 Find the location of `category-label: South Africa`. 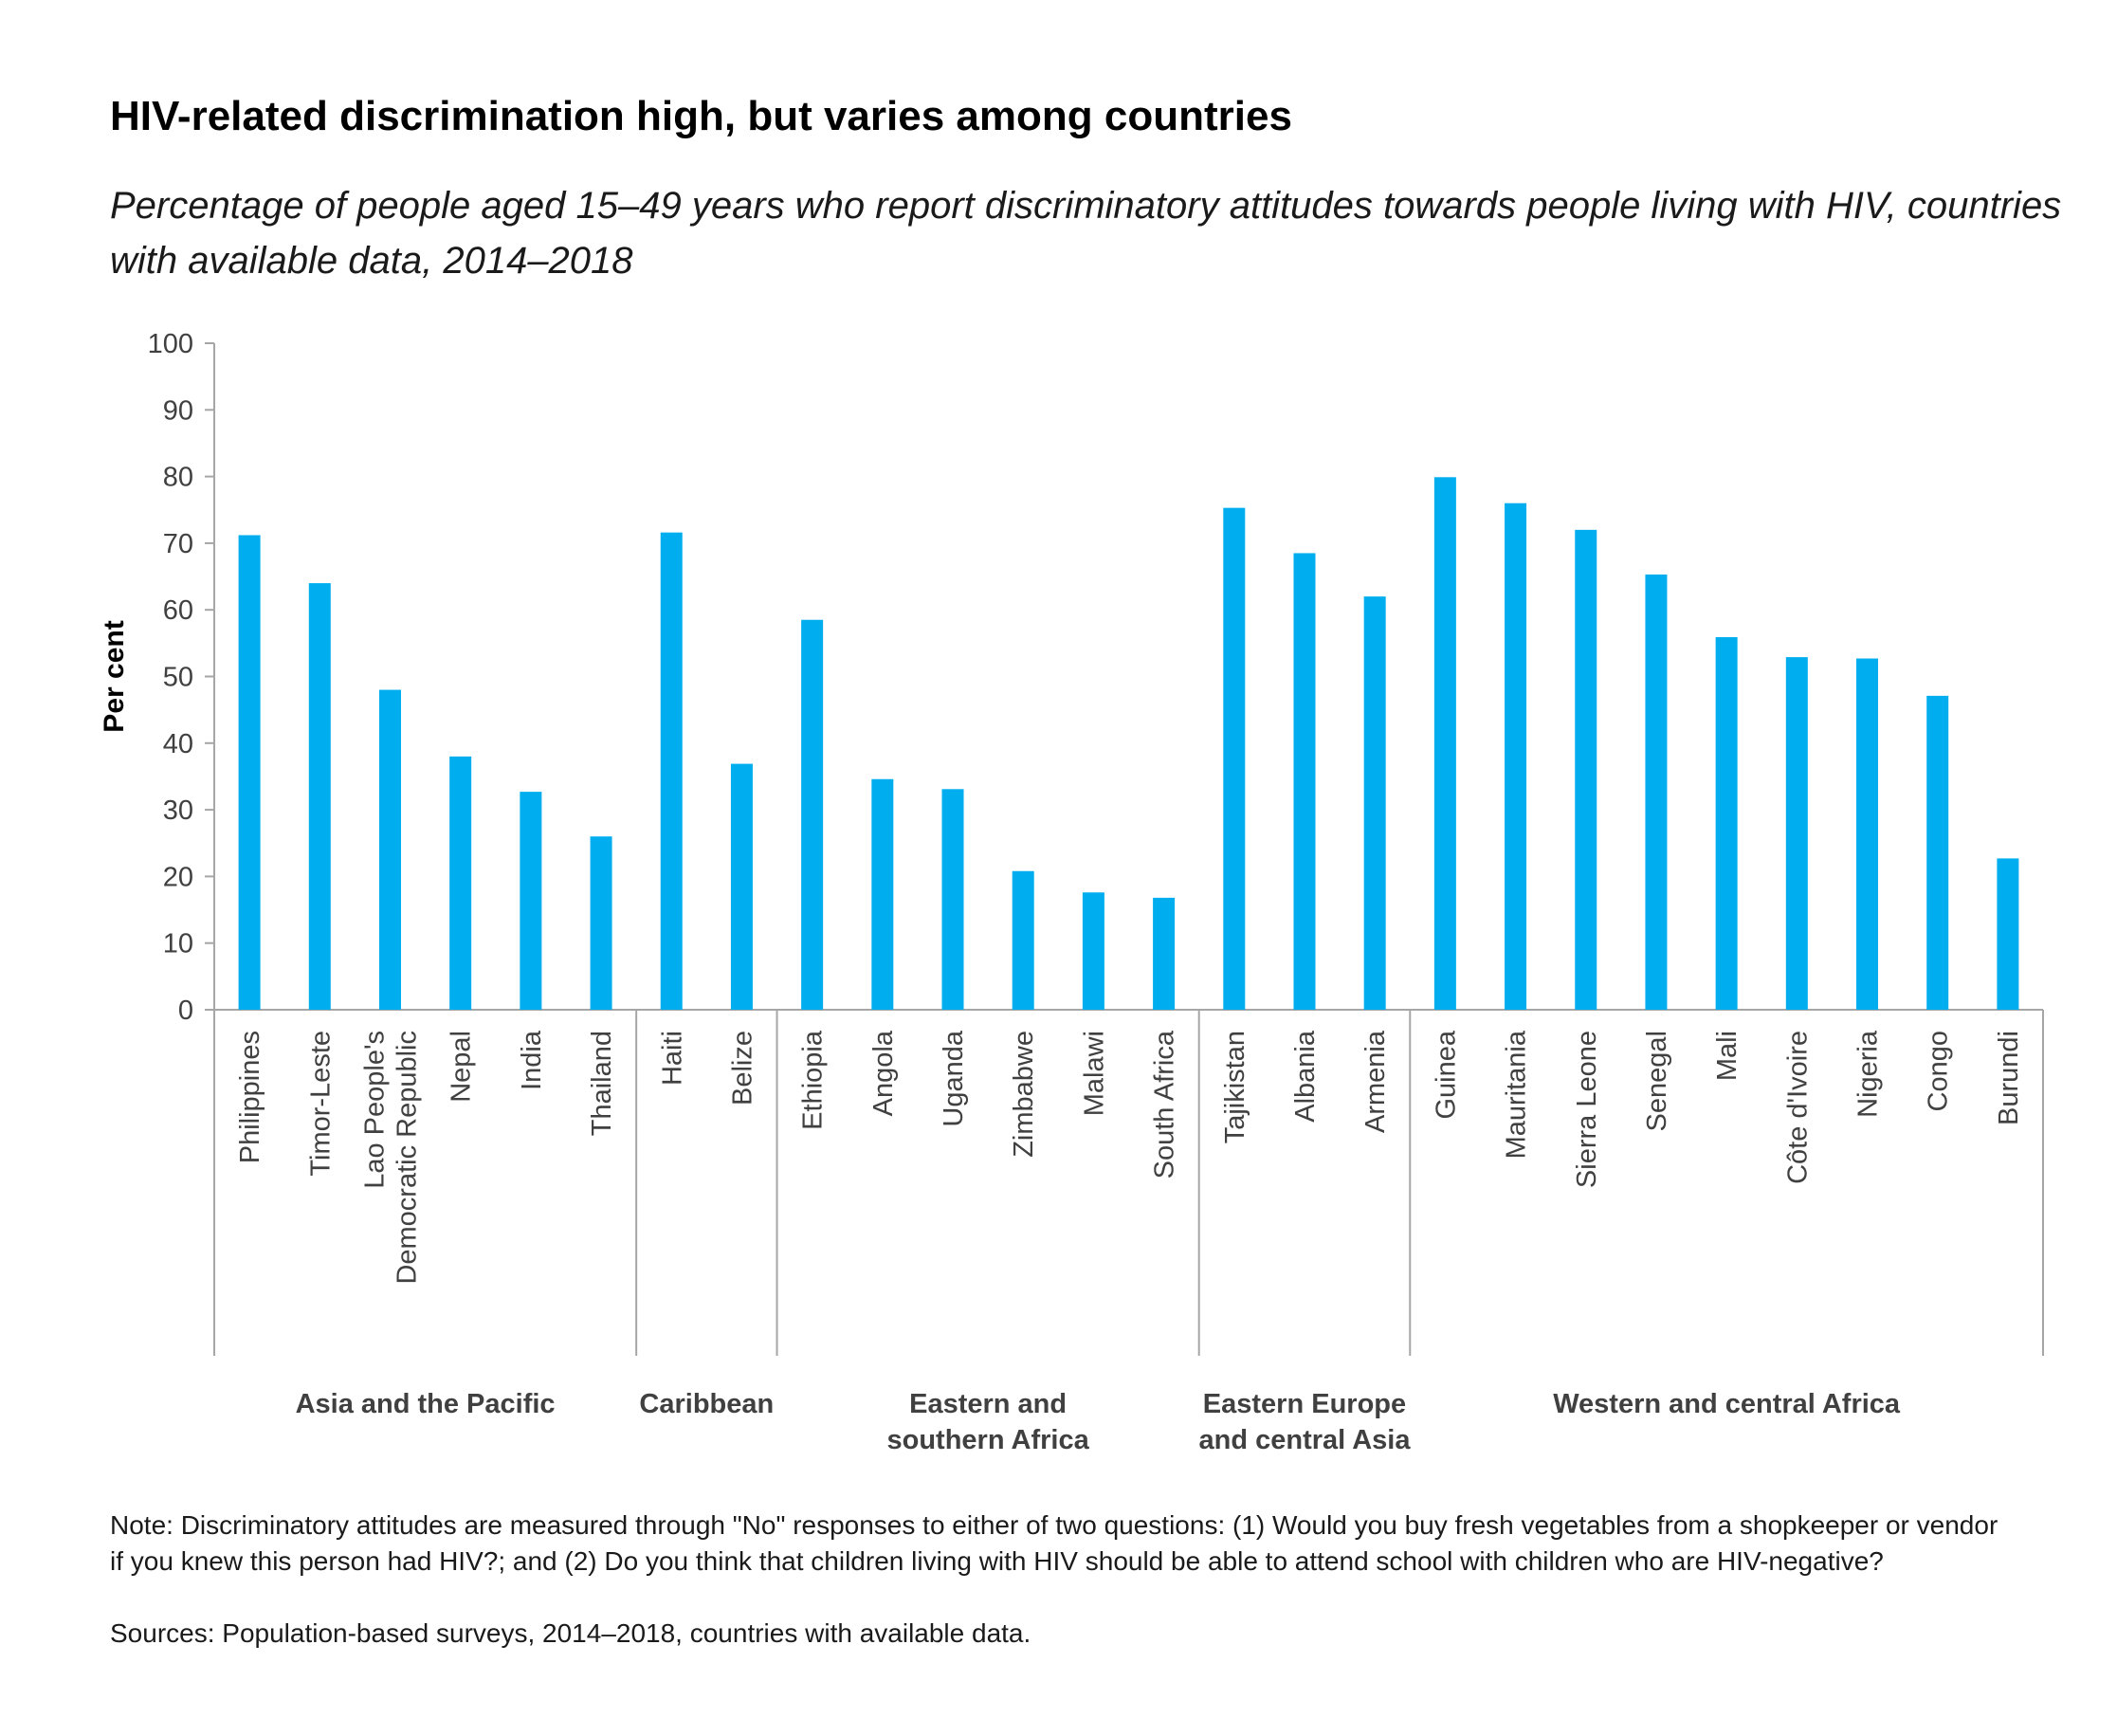

category-label: South Africa is located at coordinates (1165, 1104).